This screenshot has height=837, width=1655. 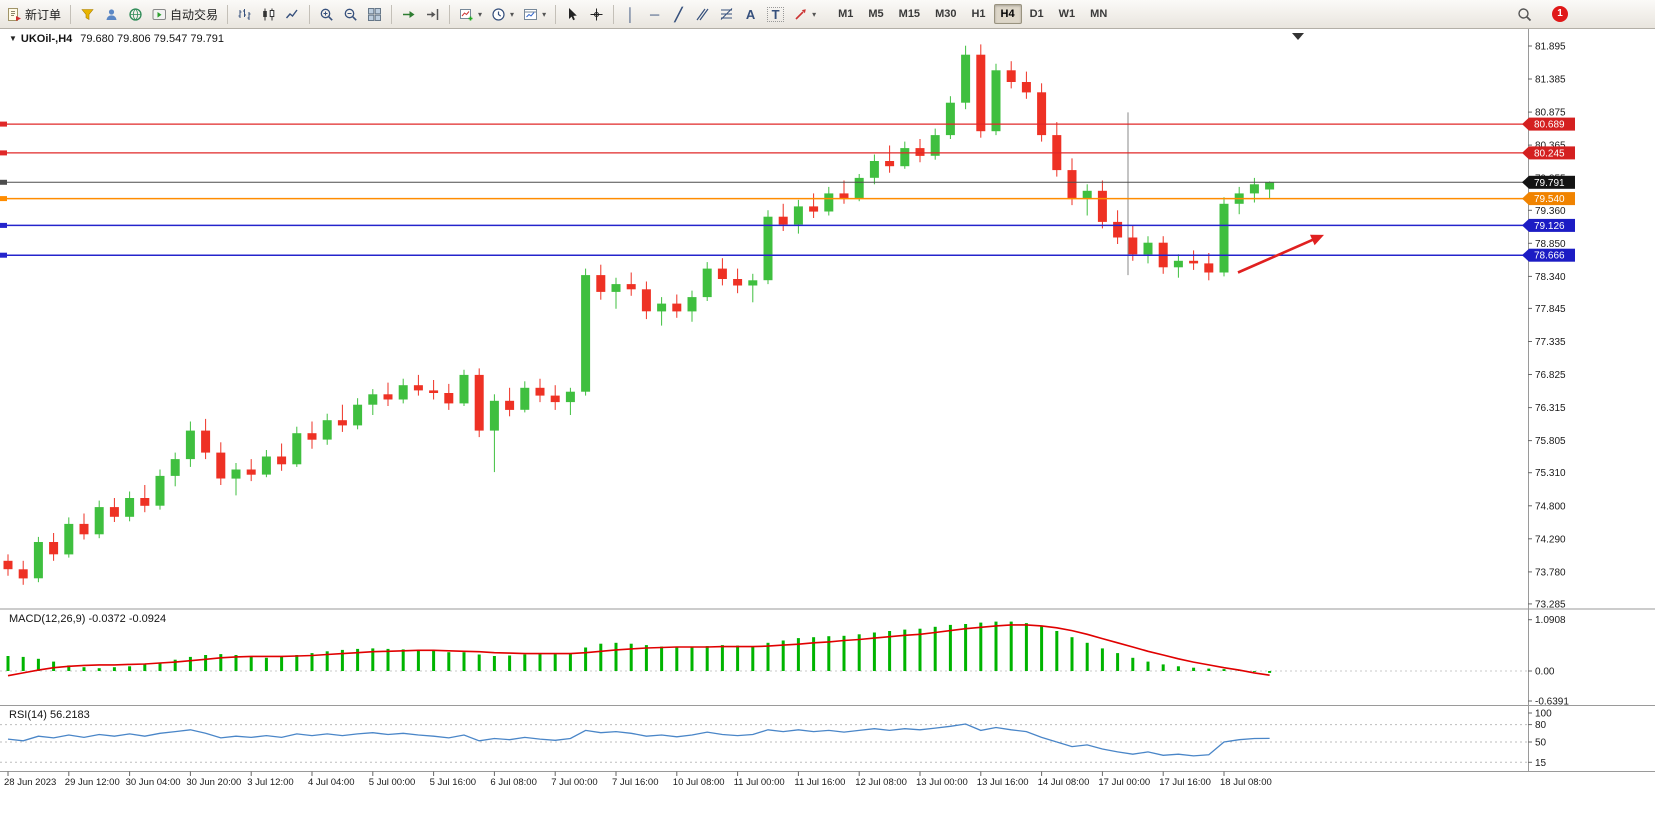 What do you see at coordinates (1067, 14) in the screenshot?
I see `timeframe-w1: W1` at bounding box center [1067, 14].